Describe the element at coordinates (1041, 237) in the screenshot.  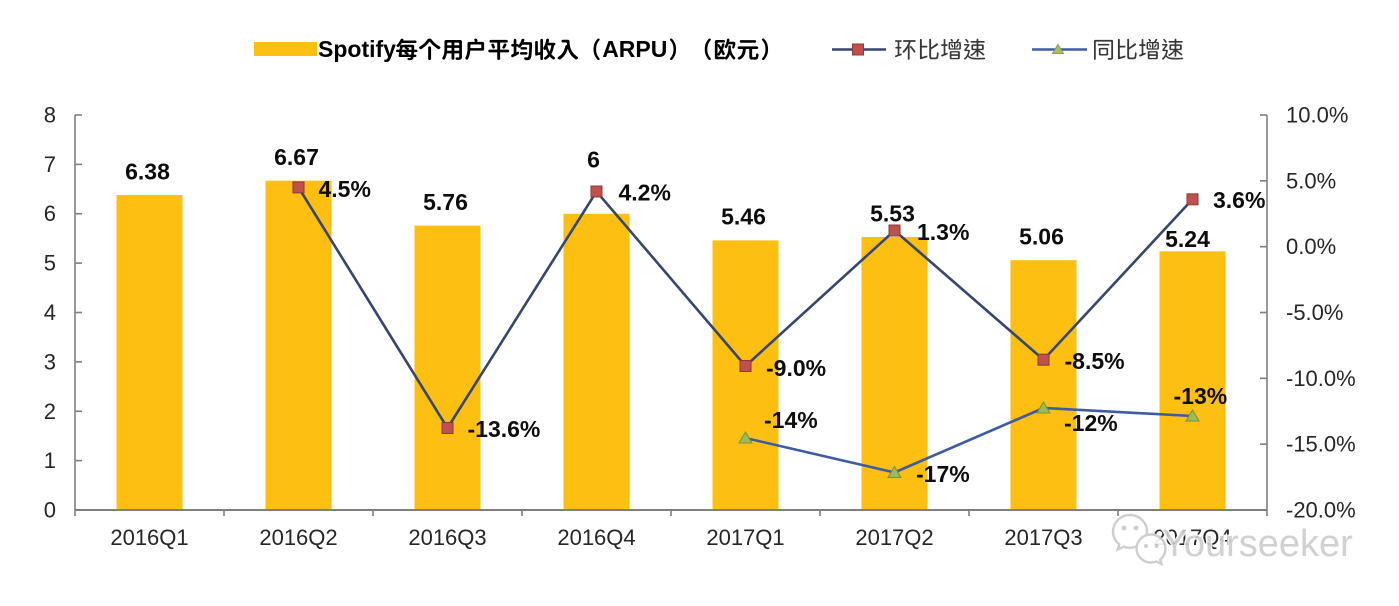
I see `svg-text: 5.06` at that location.